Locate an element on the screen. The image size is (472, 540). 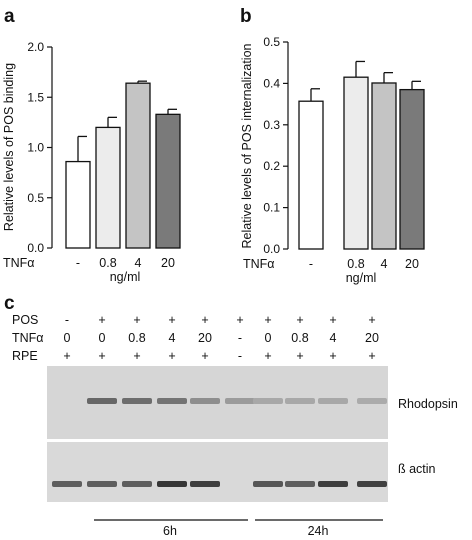
panel-label-a: a is located at coordinates (9, 16).